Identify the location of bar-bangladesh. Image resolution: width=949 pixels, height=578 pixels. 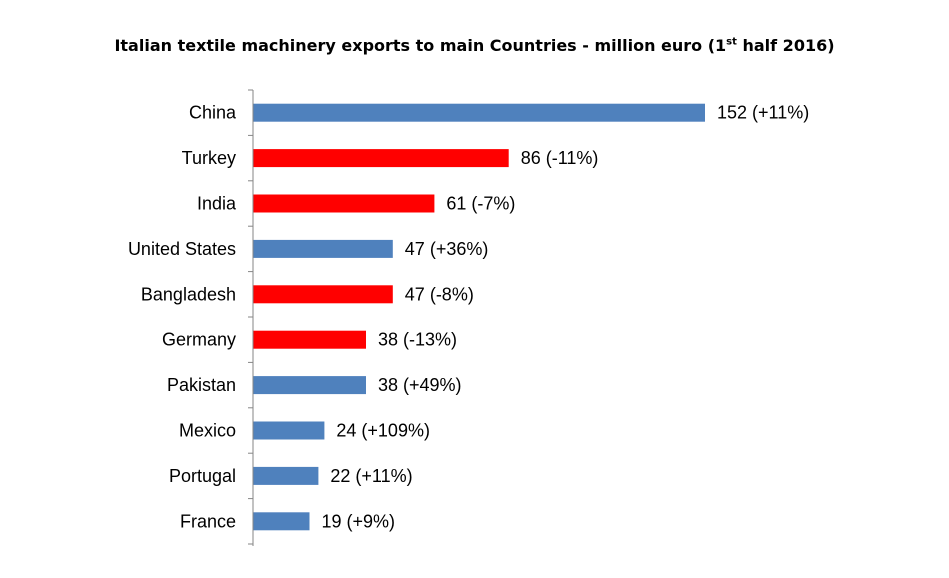
(323, 294).